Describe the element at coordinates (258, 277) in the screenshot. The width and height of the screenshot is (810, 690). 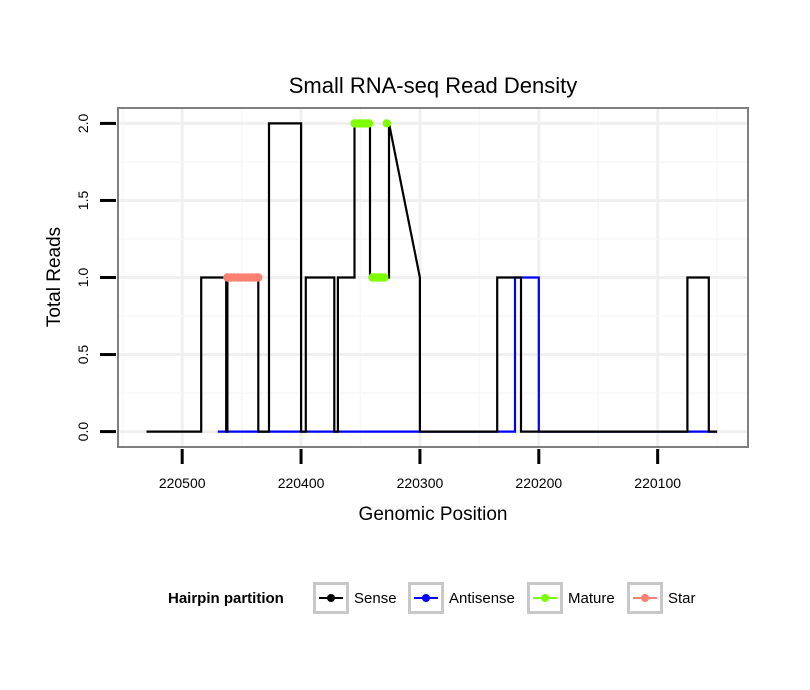
I see `data-point-star` at that location.